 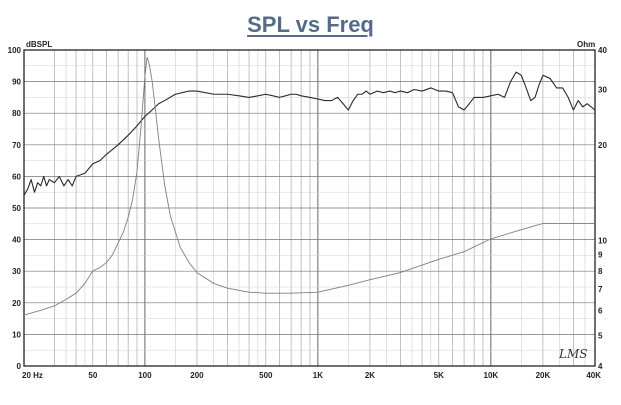 I want to click on x-tick-label: 10K, so click(x=491, y=375).